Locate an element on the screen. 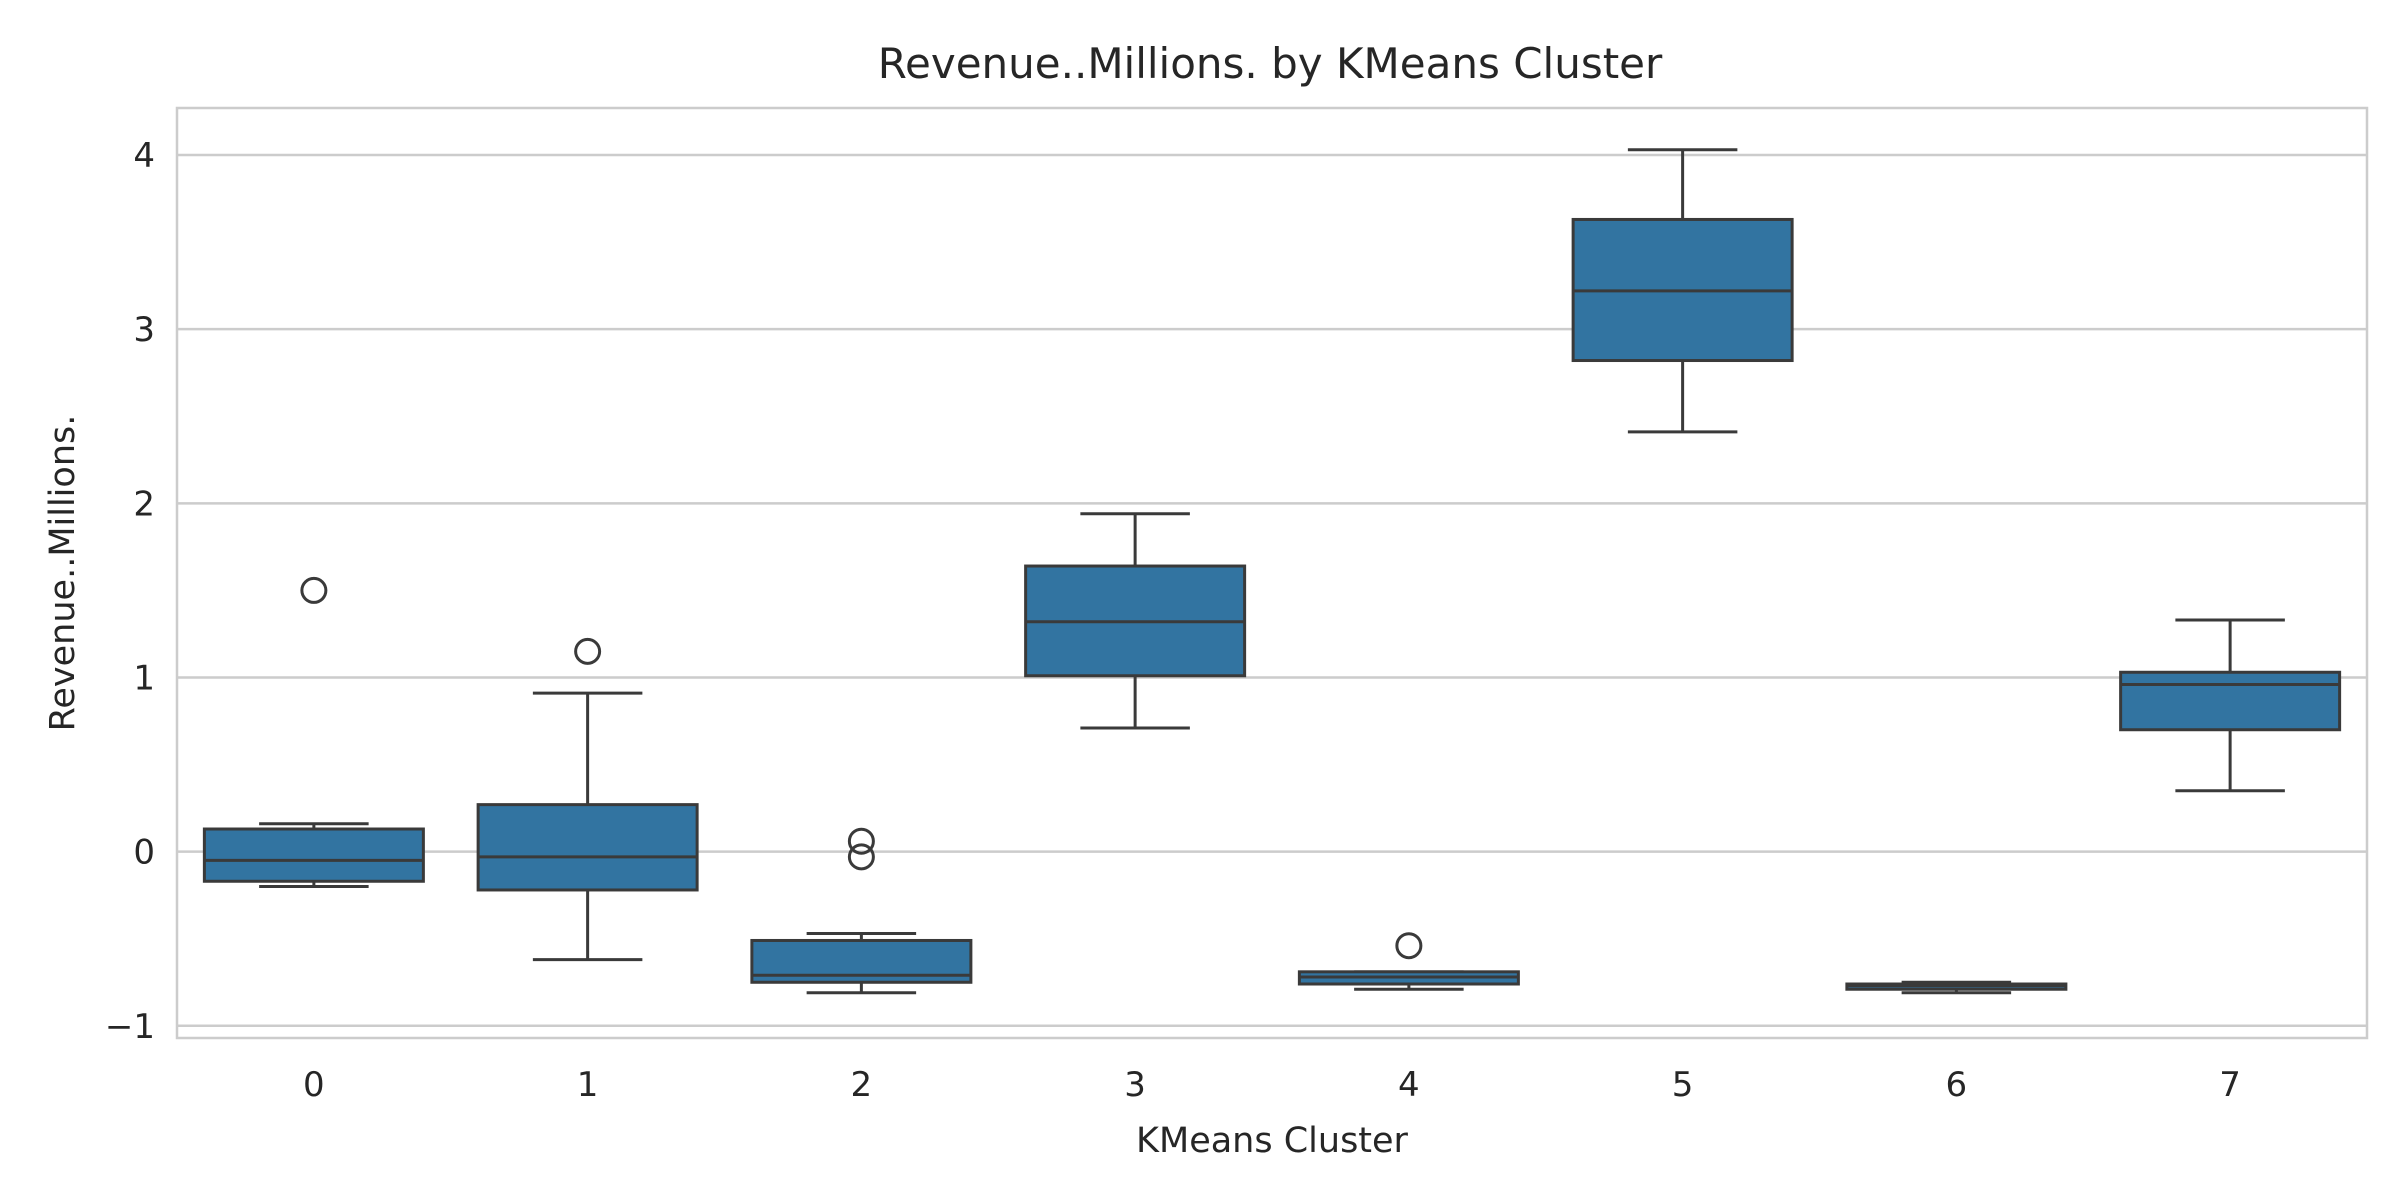 Image resolution: width=2400 pixels, height=1200 pixels. x-tick-label: 5 is located at coordinates (1683, 1085).